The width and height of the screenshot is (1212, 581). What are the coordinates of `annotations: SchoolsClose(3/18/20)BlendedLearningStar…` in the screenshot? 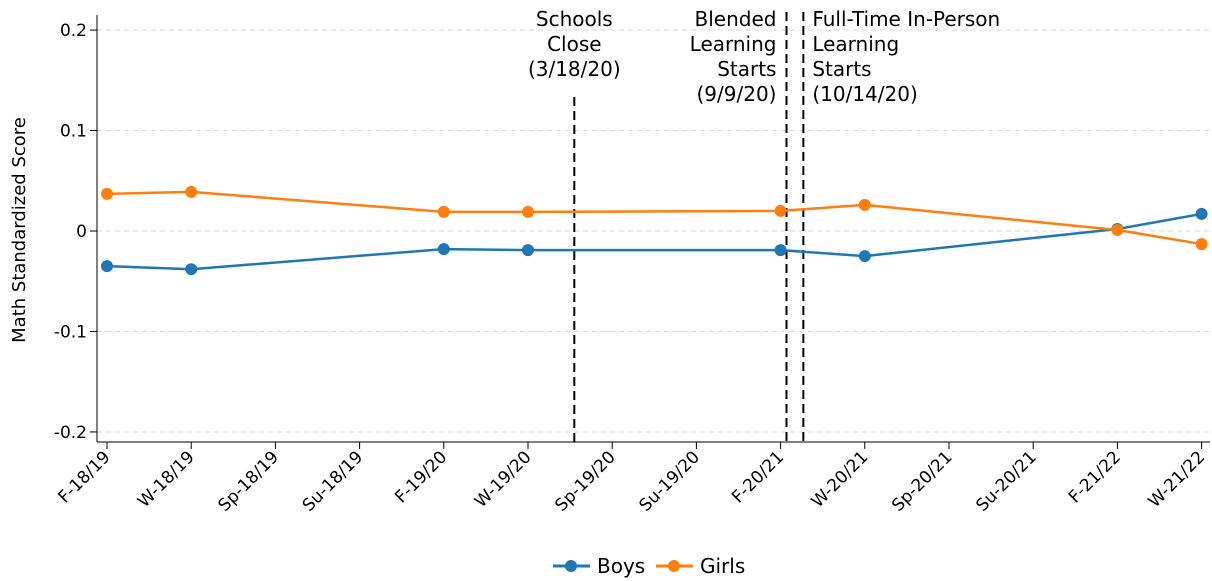 It's located at (764, 56).